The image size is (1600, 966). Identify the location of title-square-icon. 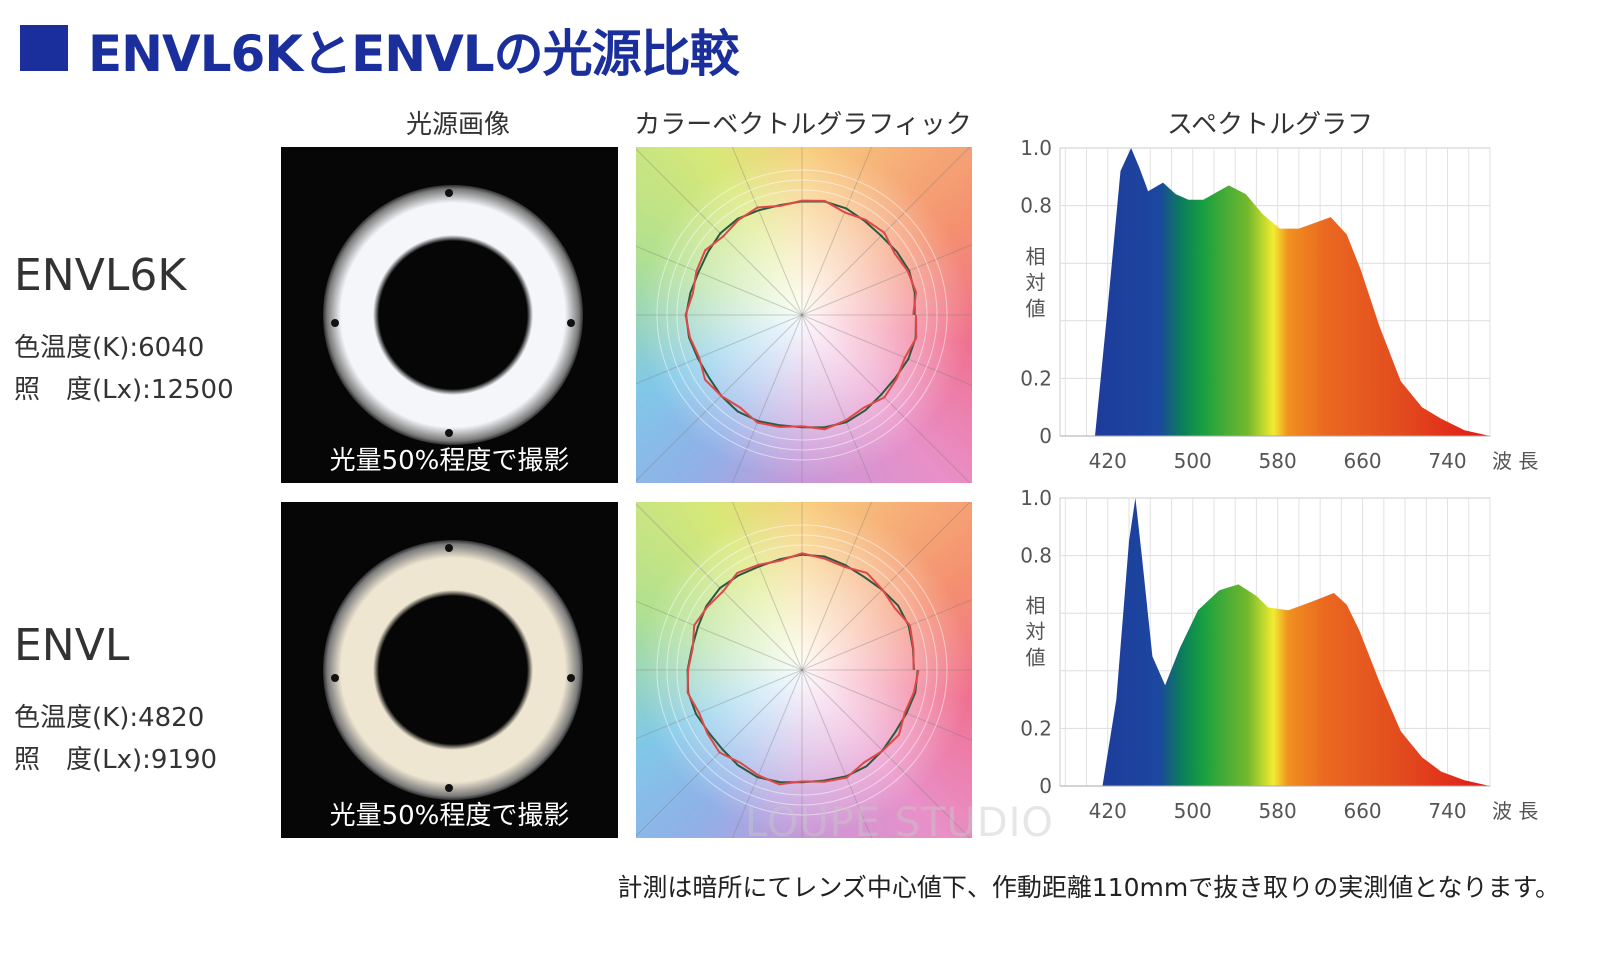
(44, 48).